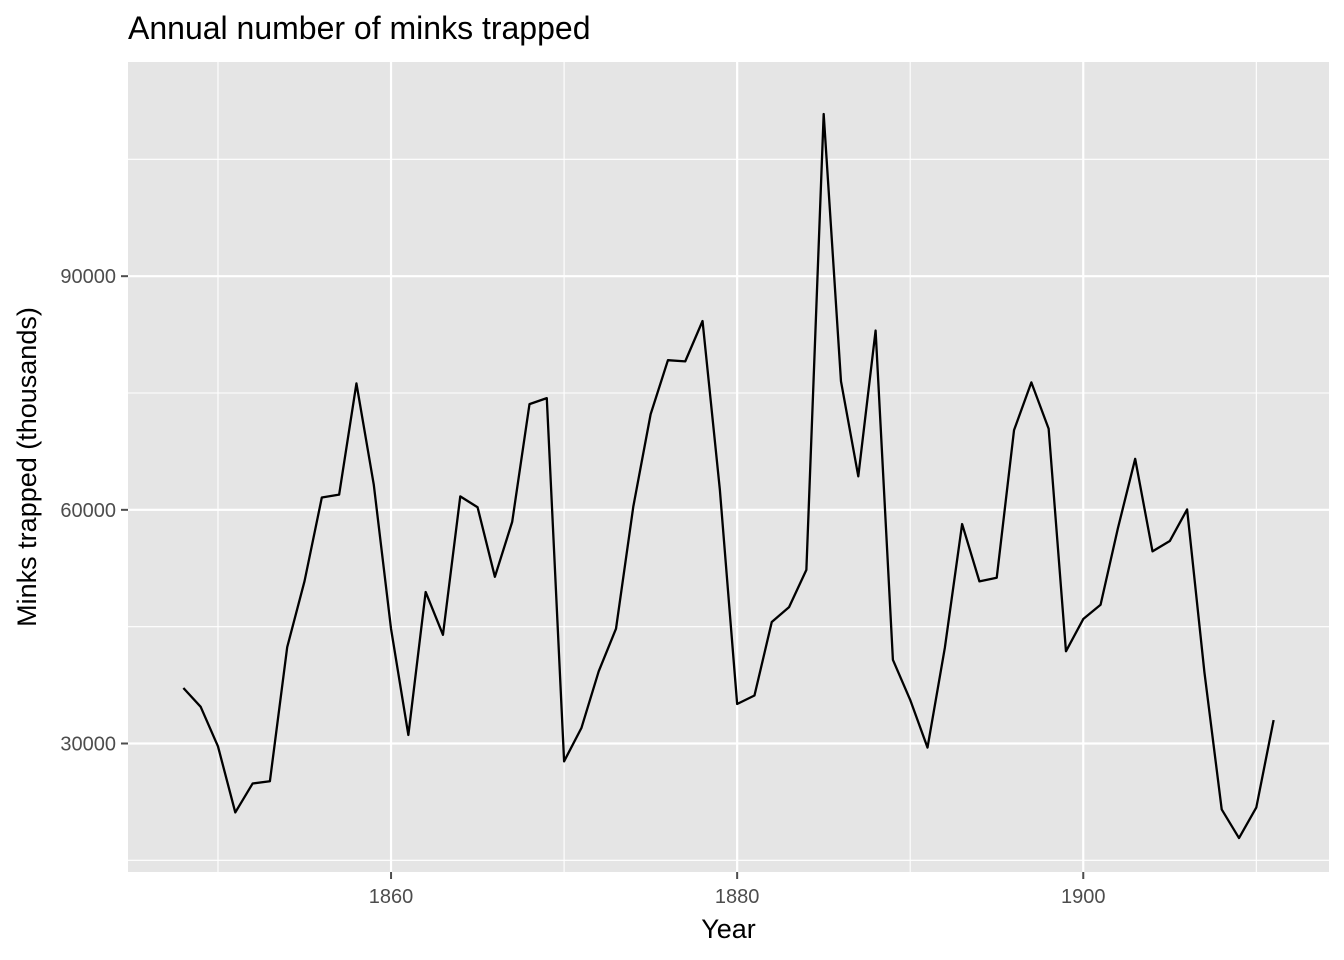 The image size is (1344, 960). I want to click on x-tick-label: 1880, so click(737, 897).